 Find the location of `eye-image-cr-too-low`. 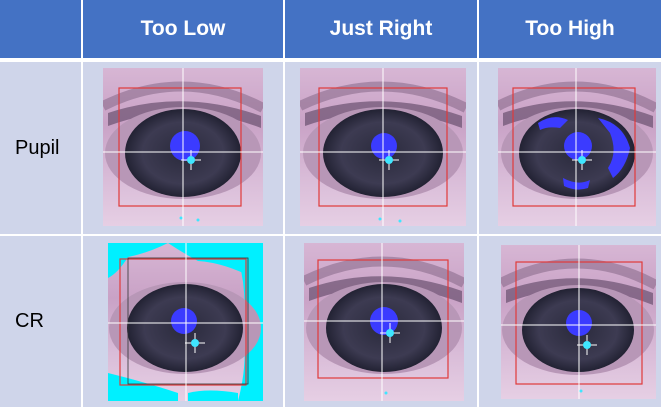

eye-image-cr-too-low is located at coordinates (185, 322).